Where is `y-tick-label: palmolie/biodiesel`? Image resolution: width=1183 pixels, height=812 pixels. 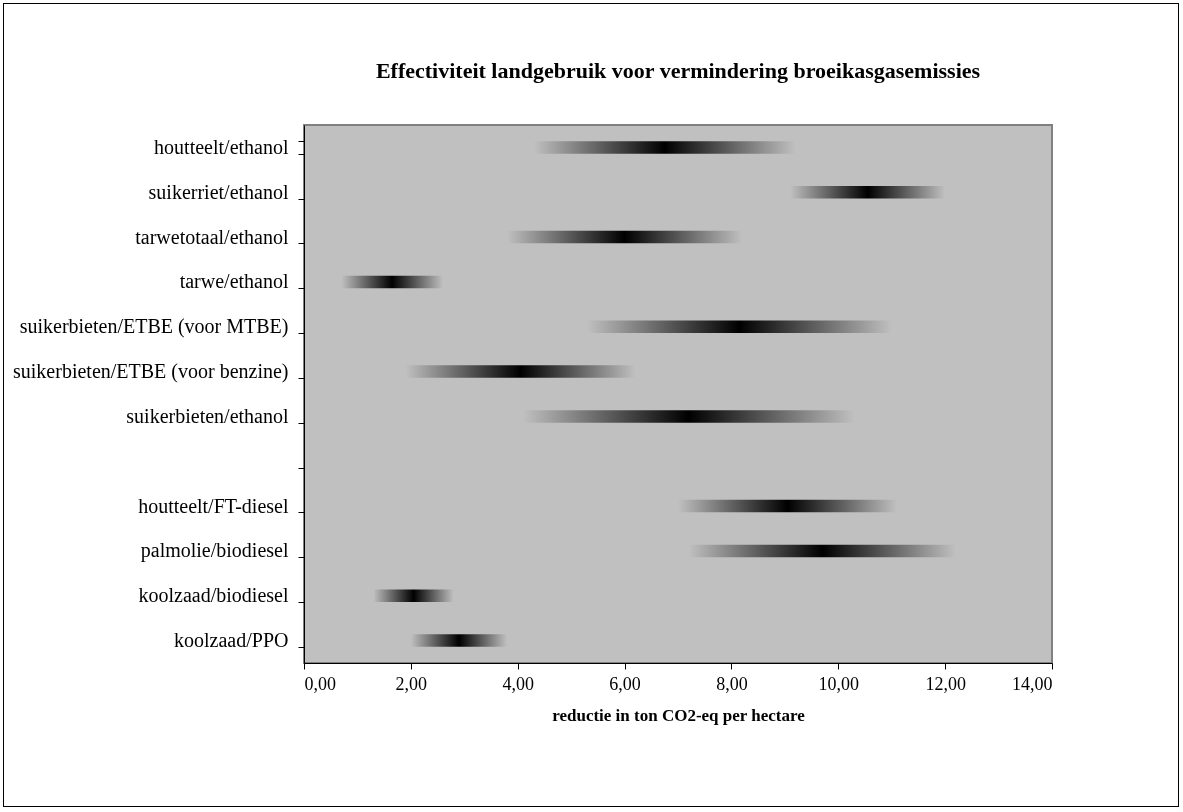 y-tick-label: palmolie/biodiesel is located at coordinates (214, 551).